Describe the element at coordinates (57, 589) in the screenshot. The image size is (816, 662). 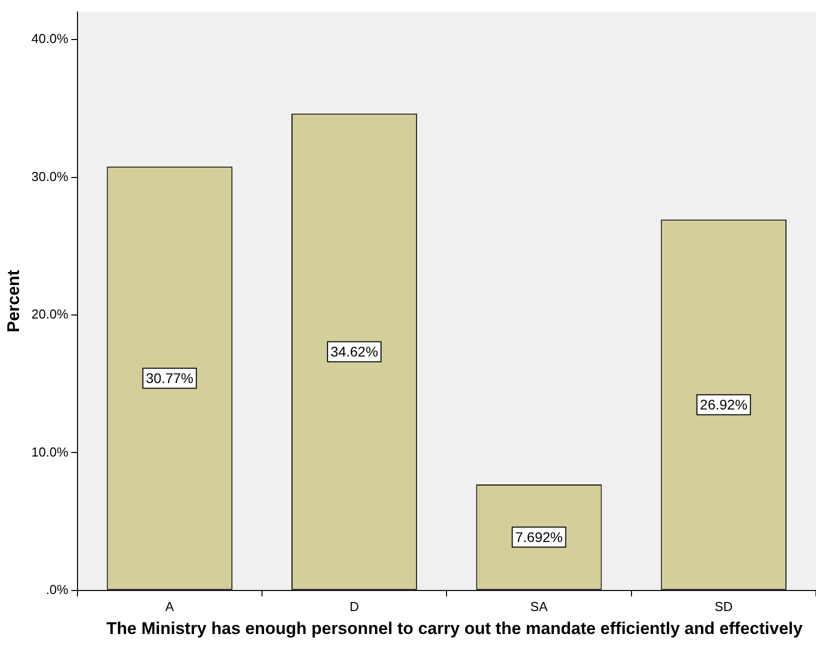
I see `y-tick-label: .0%` at that location.